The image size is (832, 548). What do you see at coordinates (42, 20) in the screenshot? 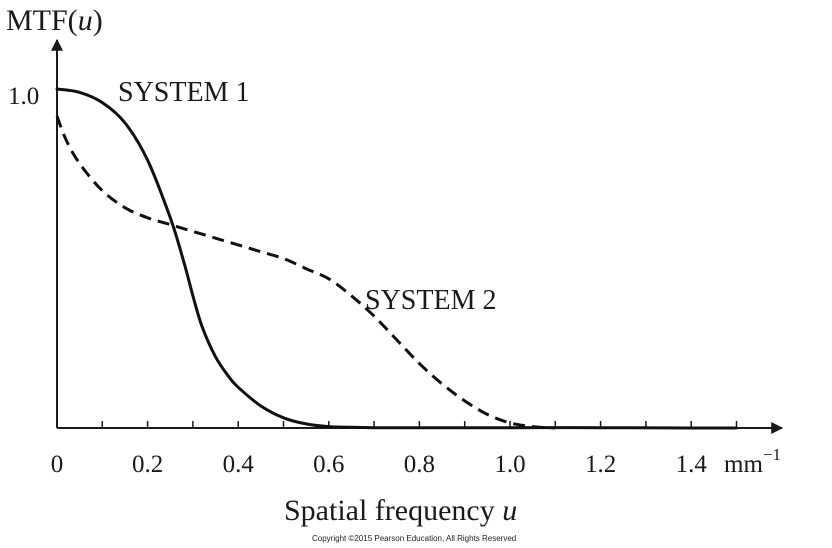
I see `y-axis-title-prefix: MTF(` at bounding box center [42, 20].